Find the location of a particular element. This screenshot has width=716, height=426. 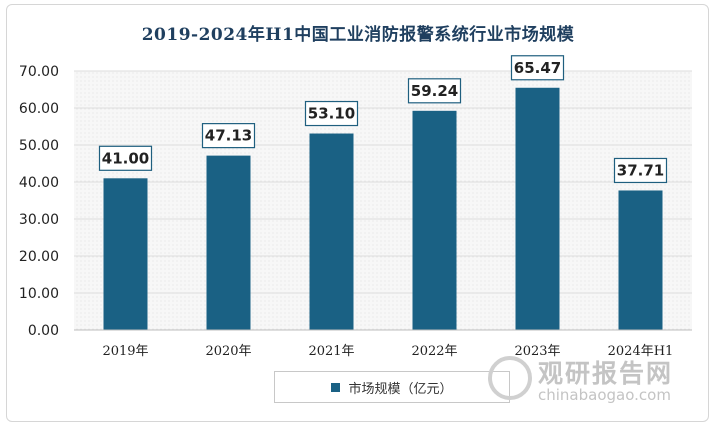

data-label: 53.10 is located at coordinates (331, 114).